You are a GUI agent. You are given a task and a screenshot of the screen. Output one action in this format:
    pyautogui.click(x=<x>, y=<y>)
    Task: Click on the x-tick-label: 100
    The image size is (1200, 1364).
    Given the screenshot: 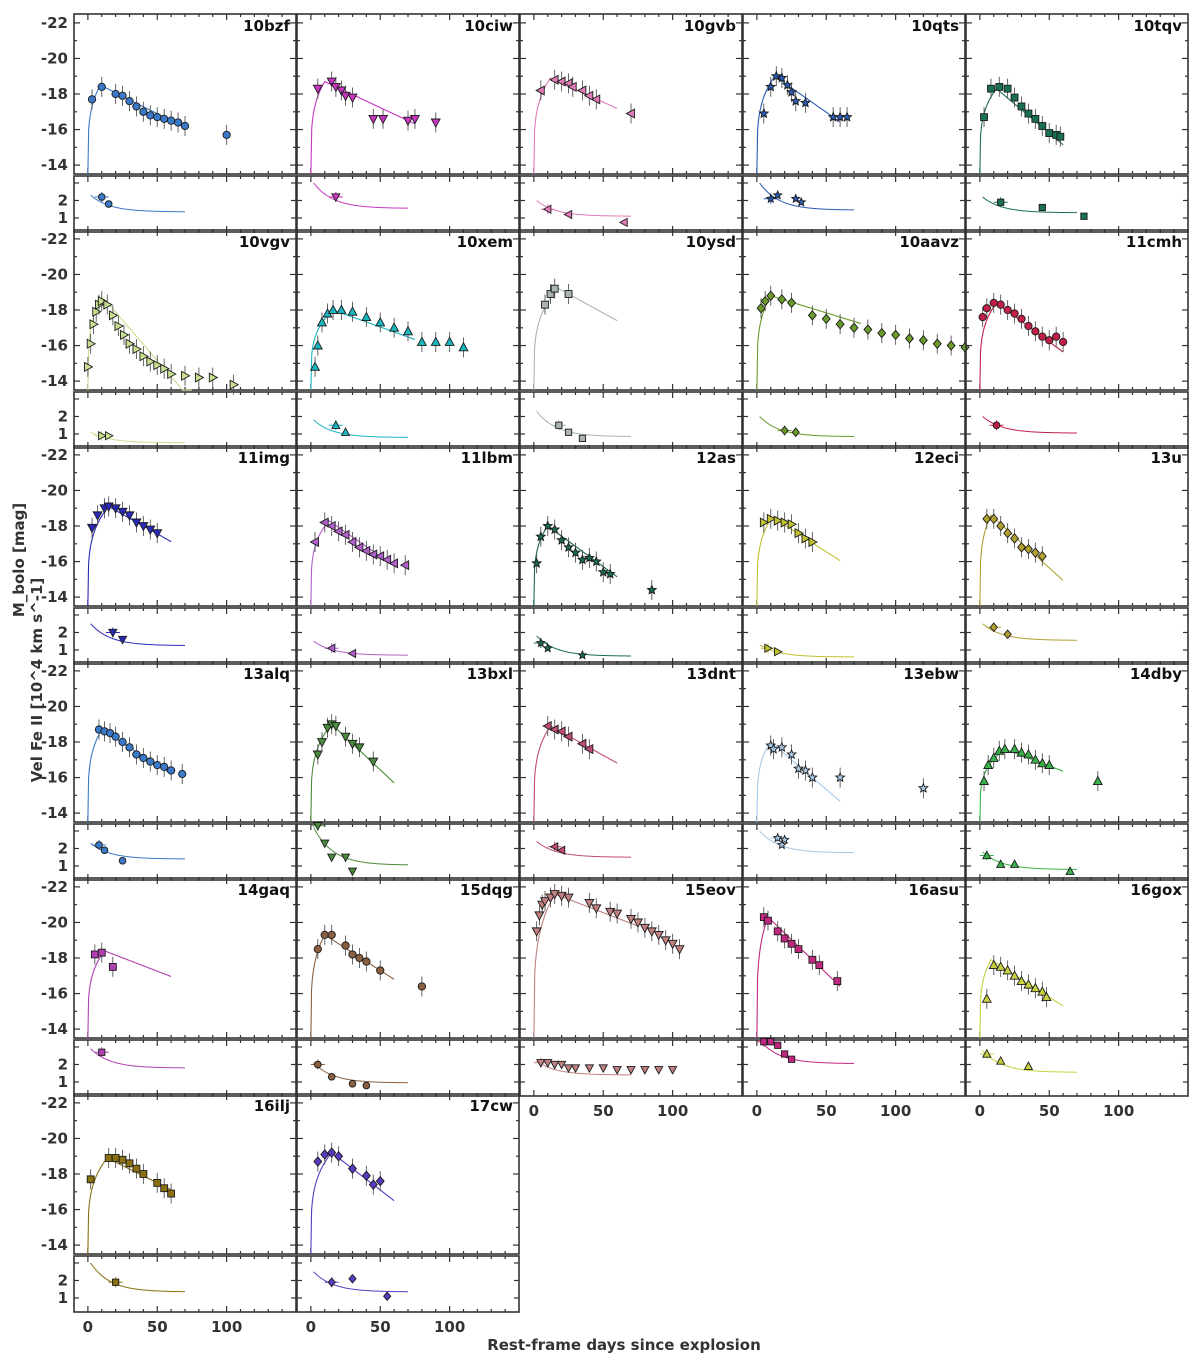 What is the action you would take?
    pyautogui.click(x=672, y=1111)
    